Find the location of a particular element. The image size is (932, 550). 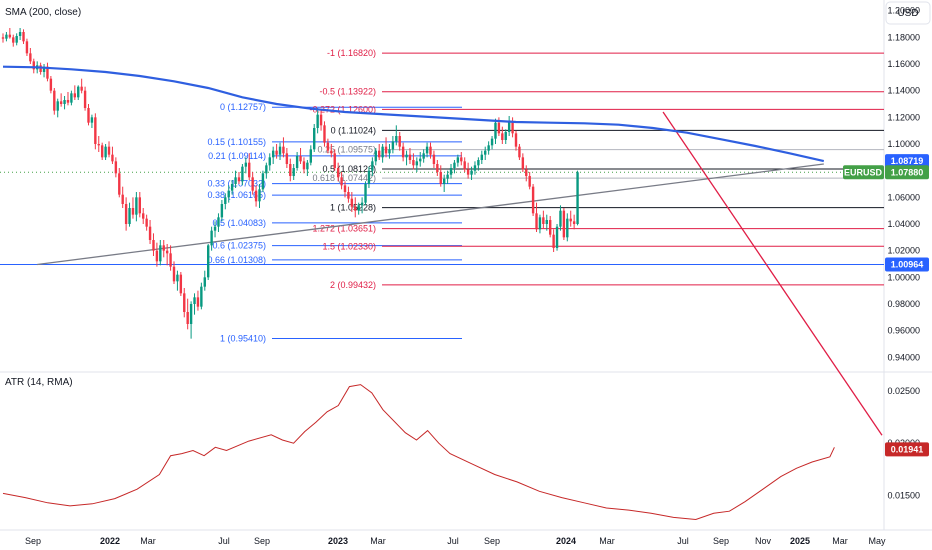

time-tick-1: 2022 is located at coordinates (110, 541).